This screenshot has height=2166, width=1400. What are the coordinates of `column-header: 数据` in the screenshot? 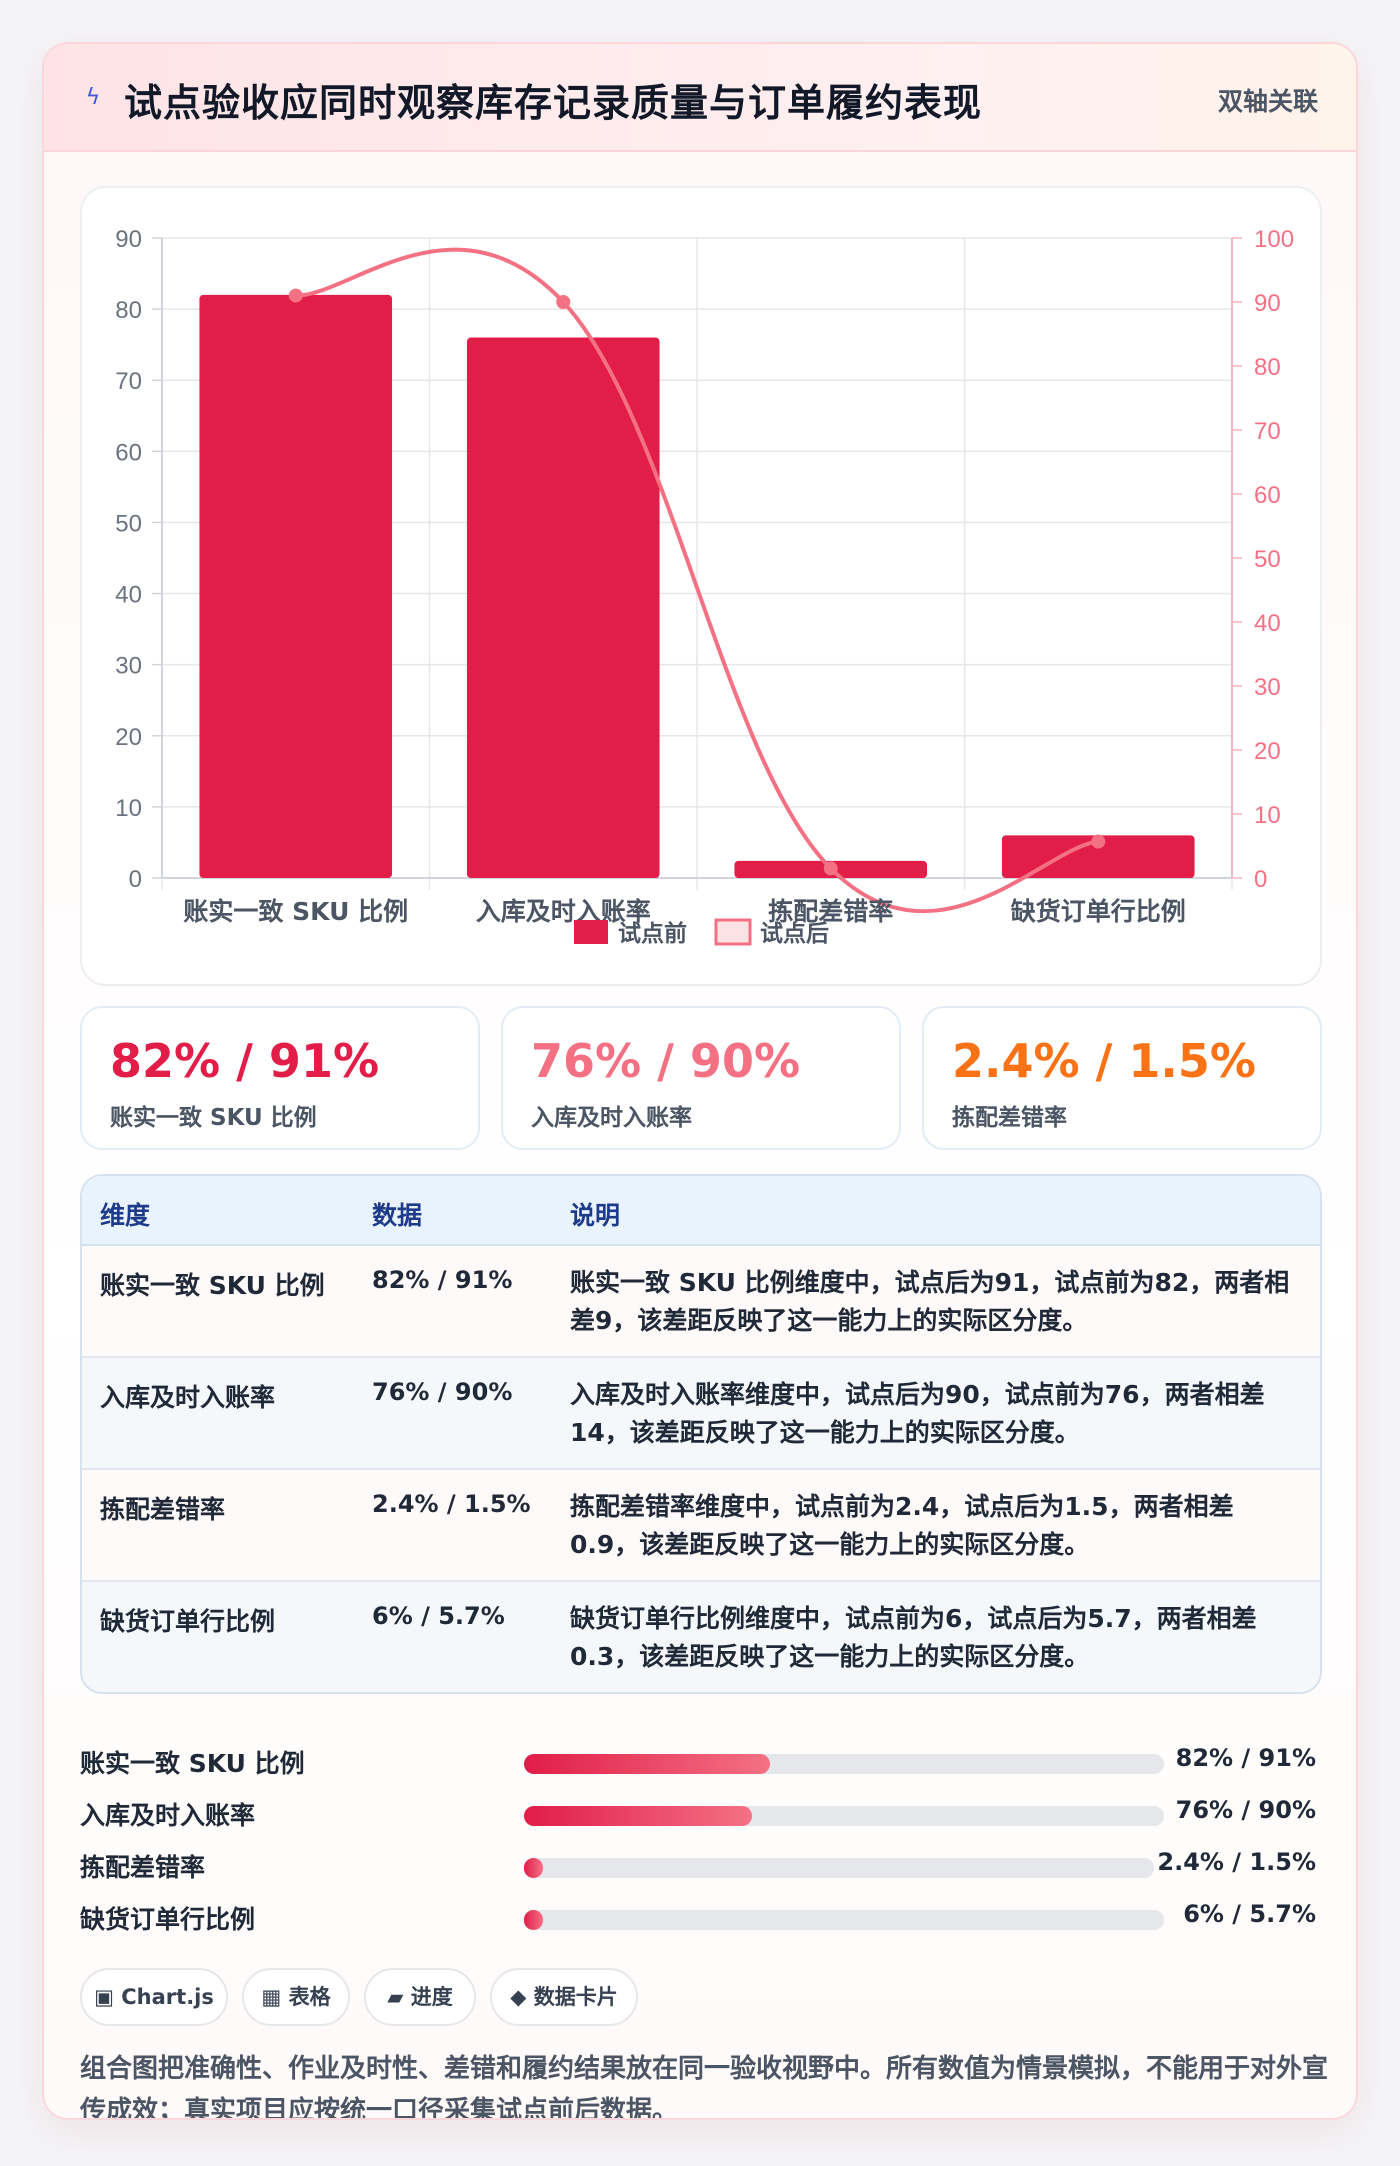 It's located at (397, 1215).